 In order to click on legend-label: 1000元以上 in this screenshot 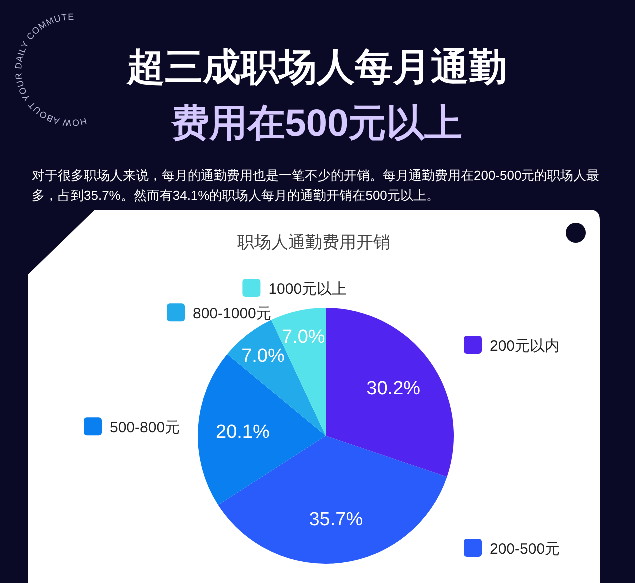, I will do `click(308, 289)`.